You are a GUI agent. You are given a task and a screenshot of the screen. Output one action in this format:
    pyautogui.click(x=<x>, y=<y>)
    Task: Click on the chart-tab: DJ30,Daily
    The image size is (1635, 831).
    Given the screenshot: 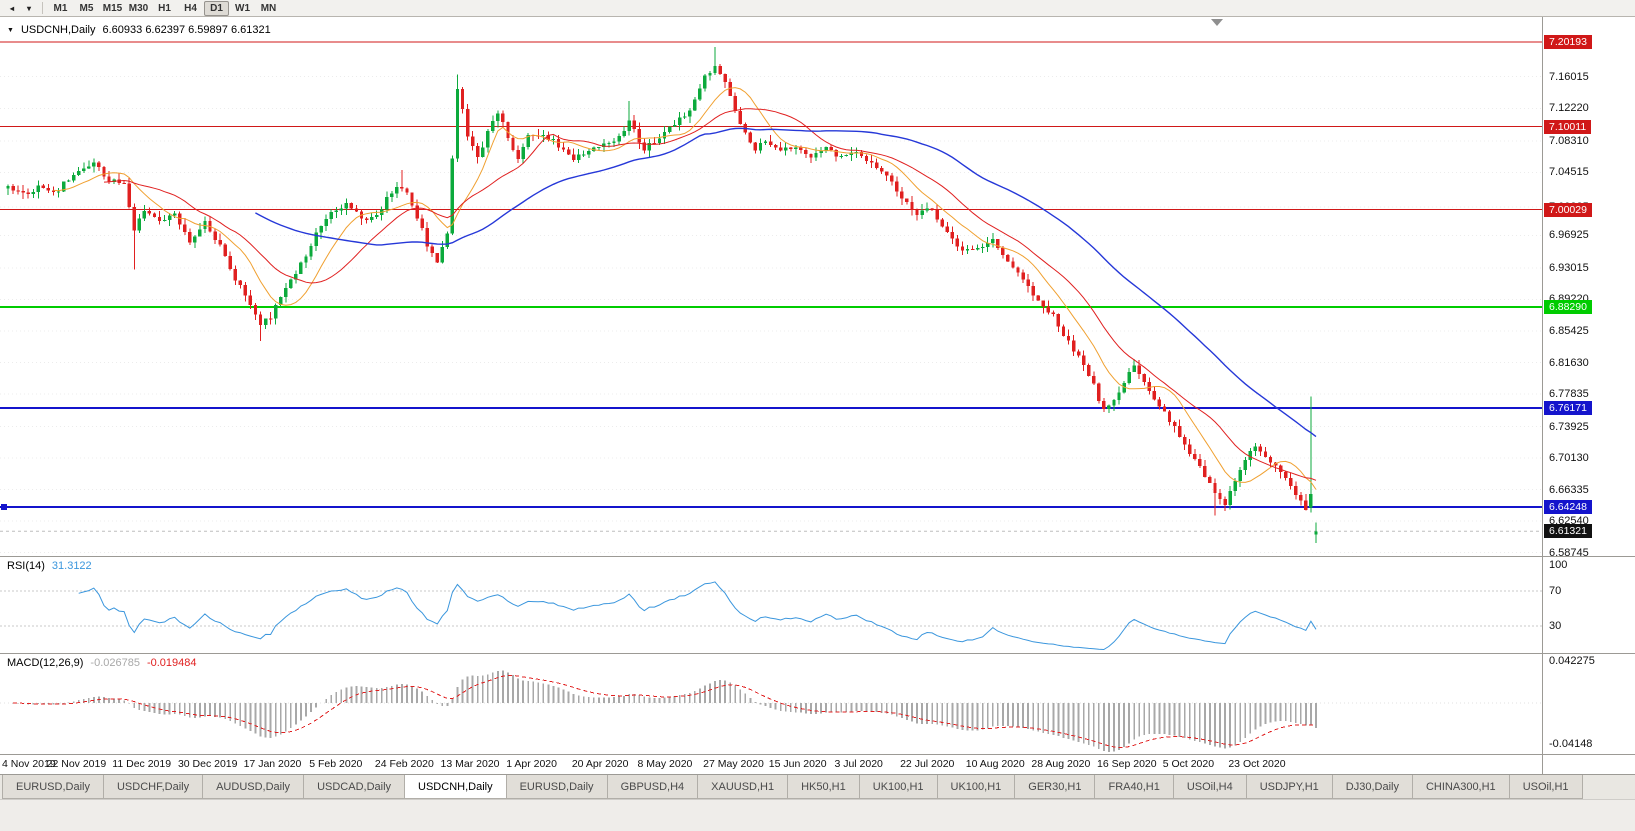 What is the action you would take?
    pyautogui.click(x=1372, y=787)
    